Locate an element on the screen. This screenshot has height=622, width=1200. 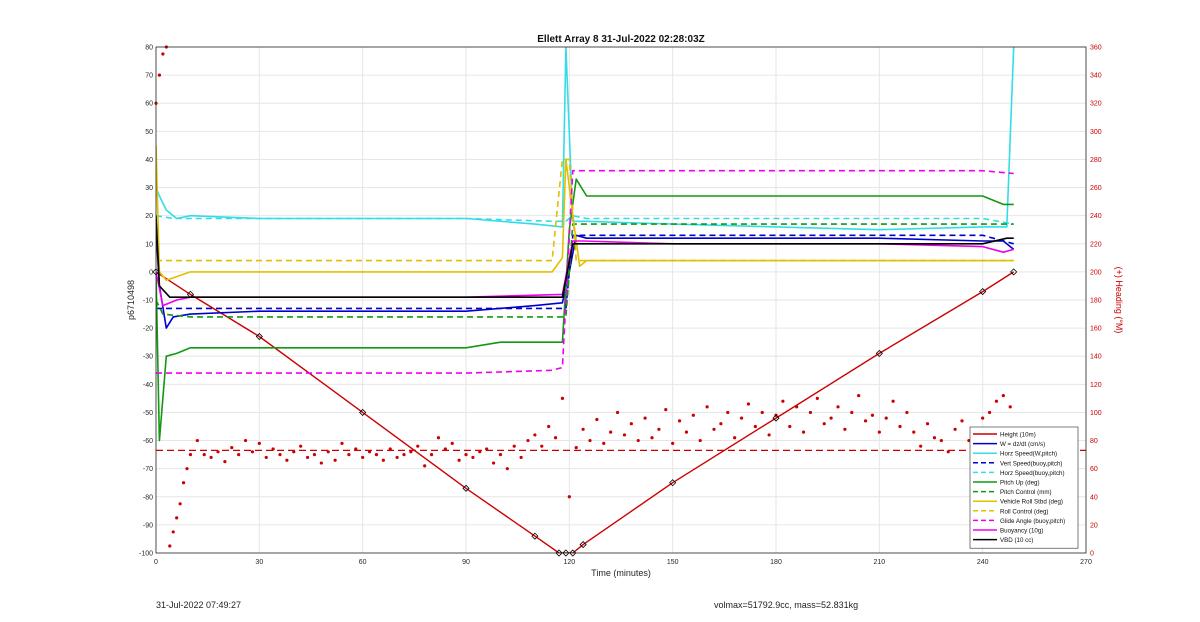
y-tick-label: -10 is located at coordinates (148, 301).